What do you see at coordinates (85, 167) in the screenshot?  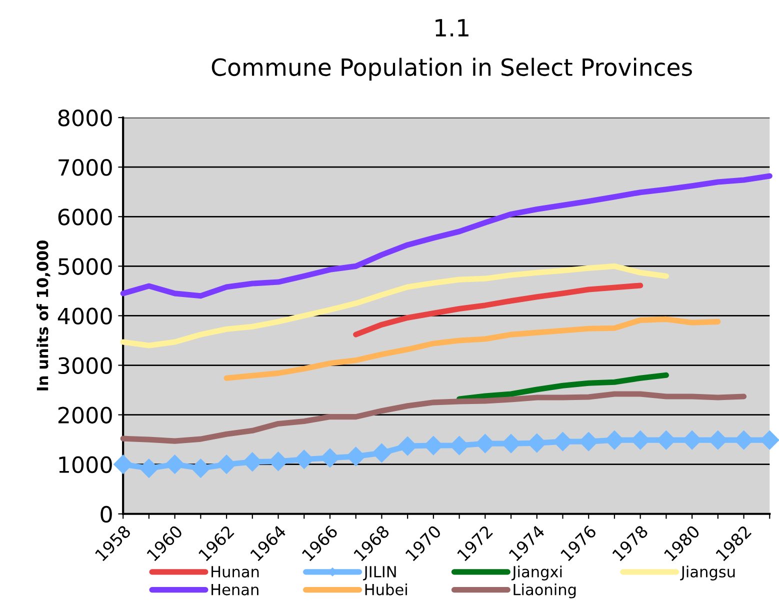 I see `y-tick-label: 7000` at bounding box center [85, 167].